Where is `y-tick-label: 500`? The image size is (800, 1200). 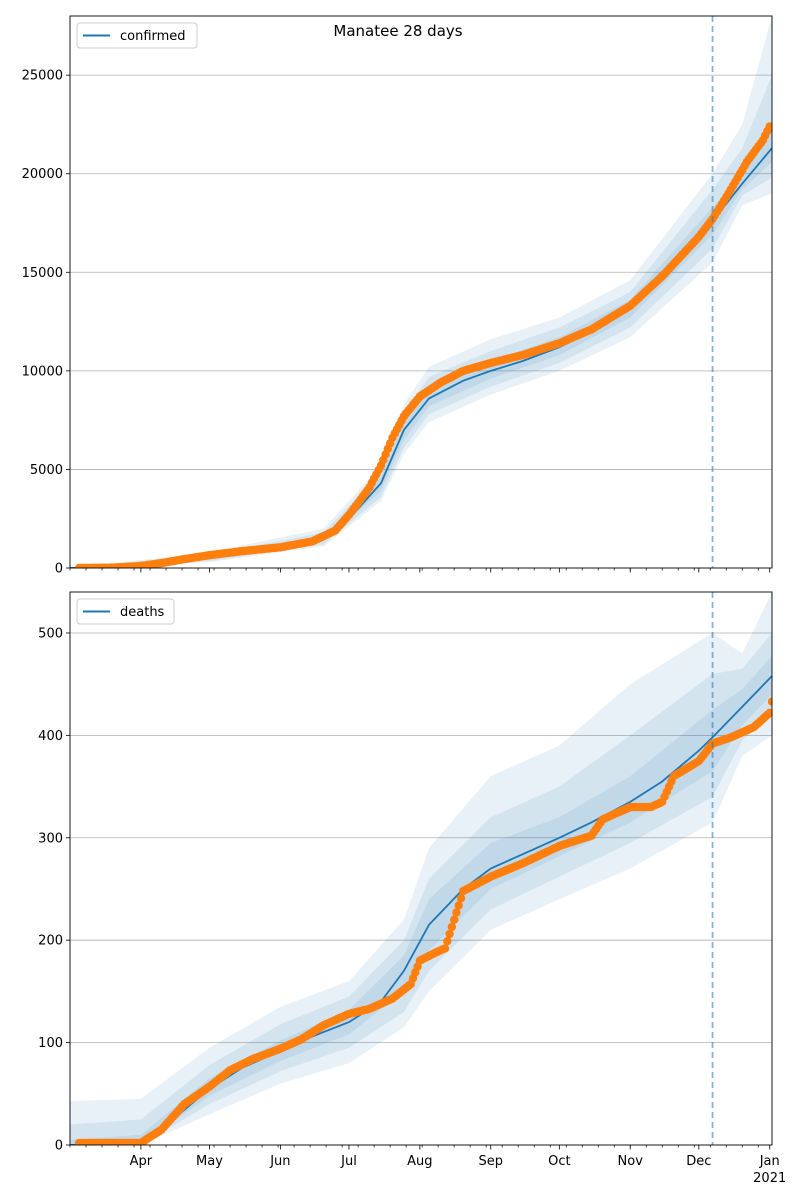 y-tick-label: 500 is located at coordinates (50, 633).